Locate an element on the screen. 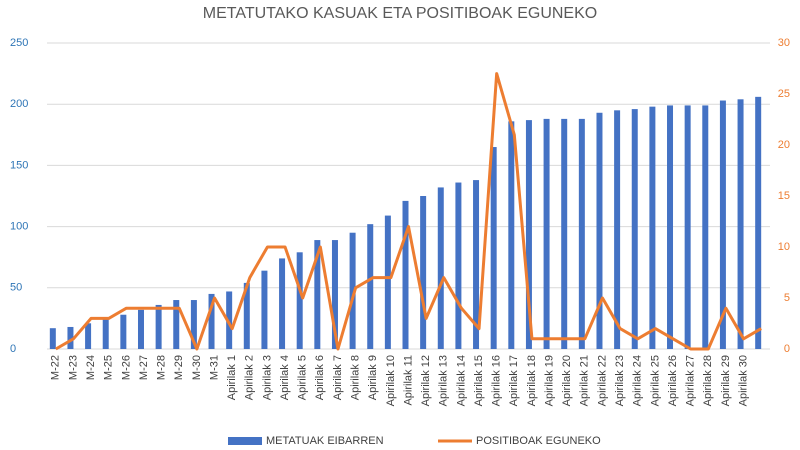 The width and height of the screenshot is (800, 450). y2-tick-label: 15 is located at coordinates (784, 196).